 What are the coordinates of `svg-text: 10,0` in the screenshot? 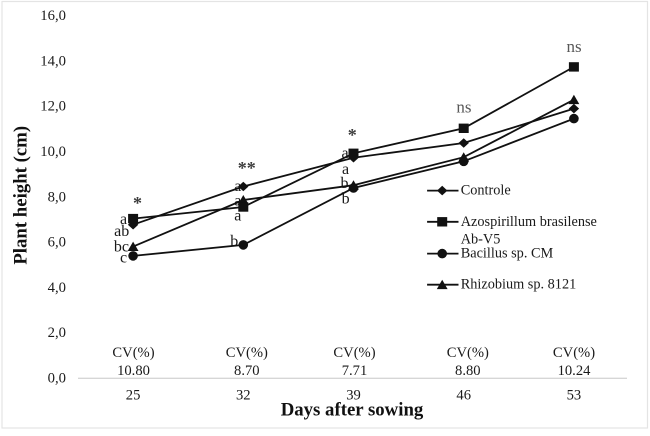 It's located at (53, 152).